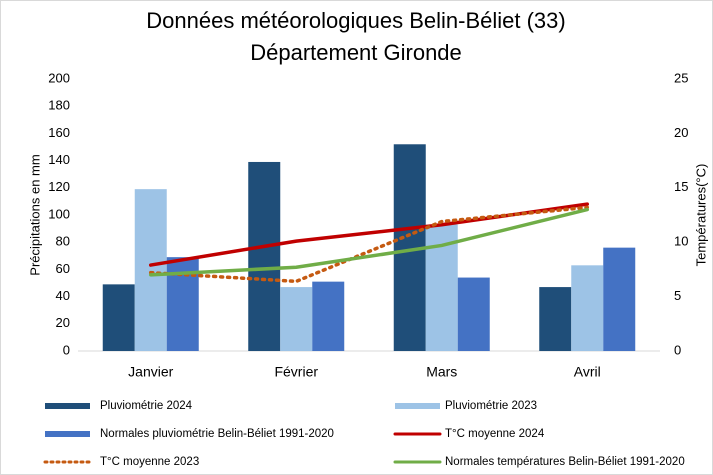 This screenshot has width=713, height=475. Describe the element at coordinates (146, 406) in the screenshot. I see `legend-label: Pluviométrie 2024` at that location.